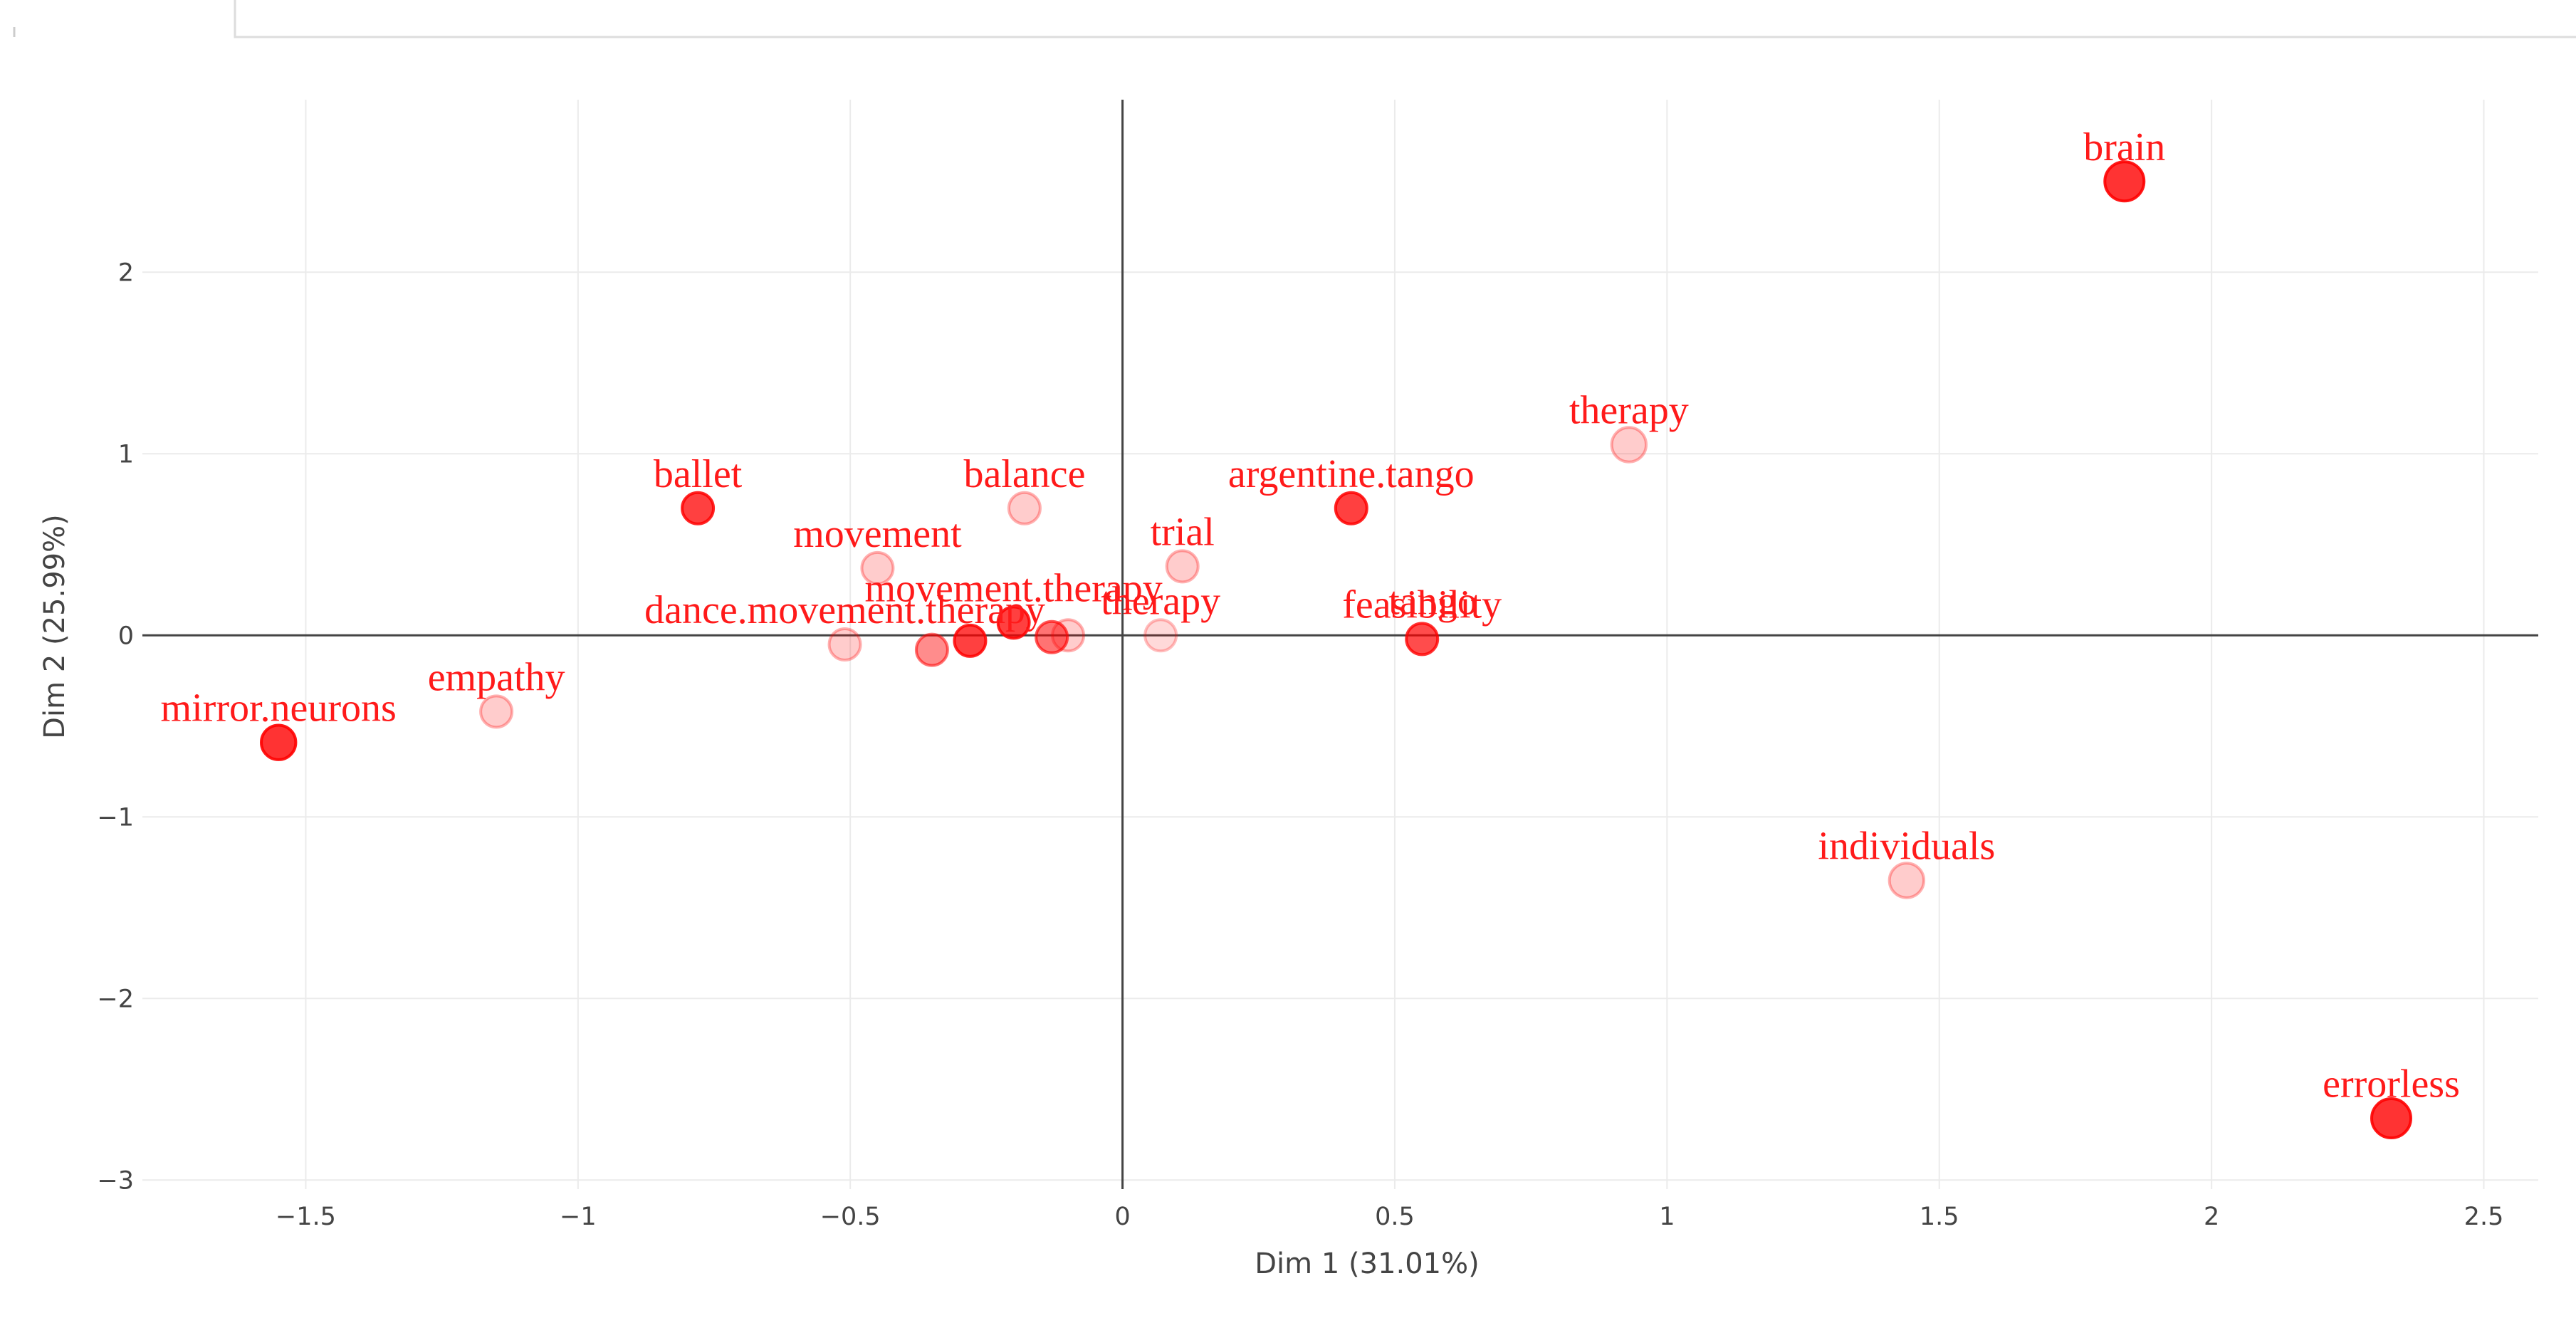  I want to click on point-label: feasibility, so click(1422, 605).